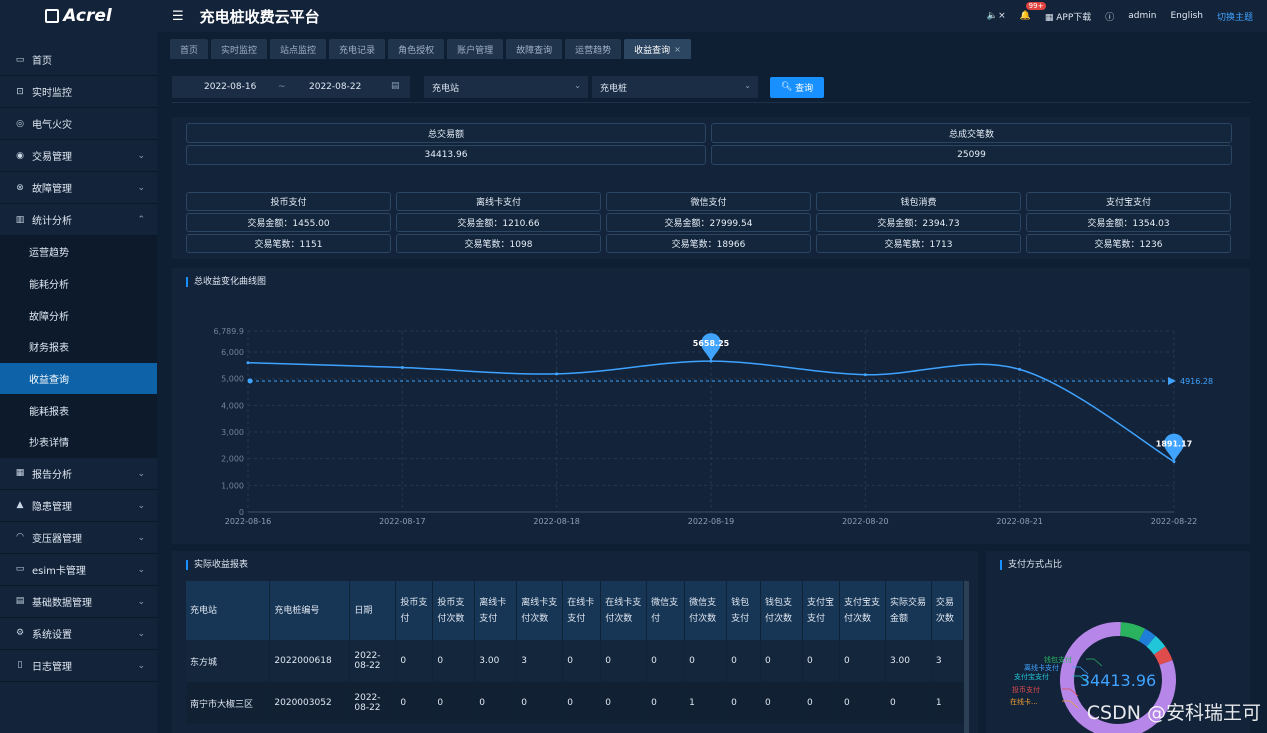 Image resolution: width=1267 pixels, height=733 pixels. I want to click on table-header: 离线卡支付次数, so click(540, 610).